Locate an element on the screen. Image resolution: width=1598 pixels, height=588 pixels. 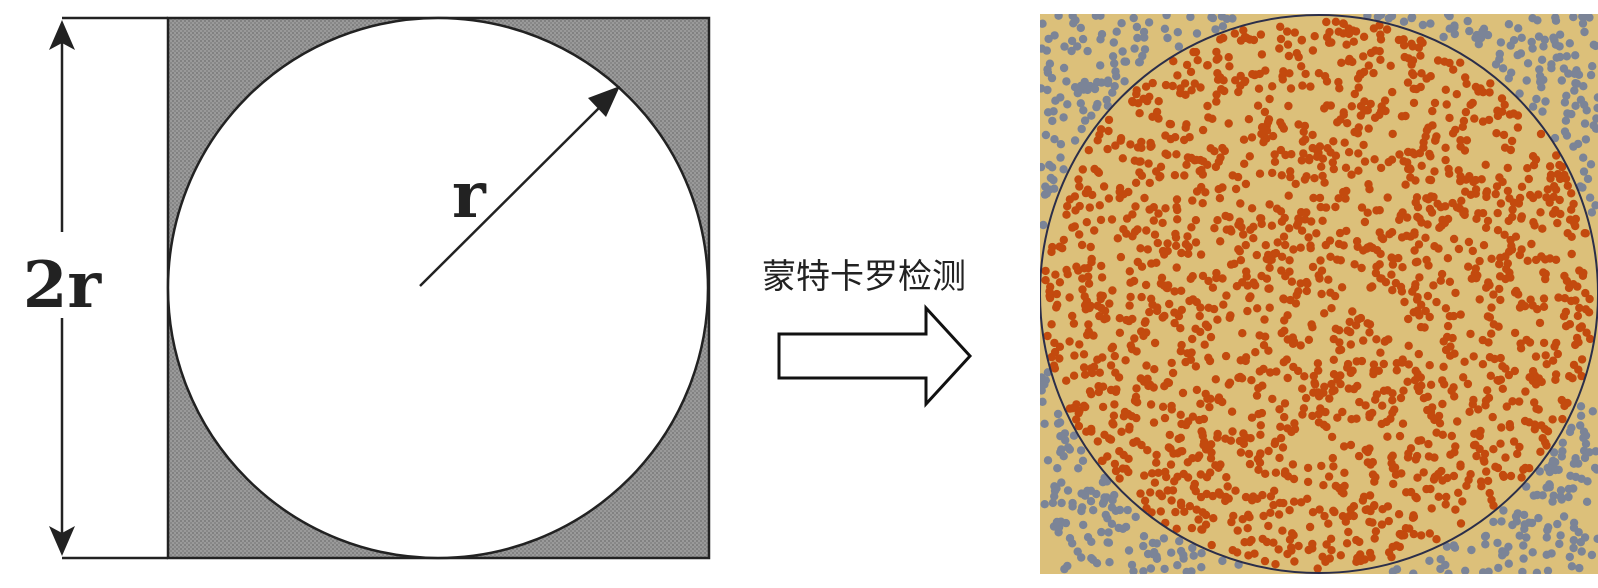
radius-arrow-line is located at coordinates (512, 194).